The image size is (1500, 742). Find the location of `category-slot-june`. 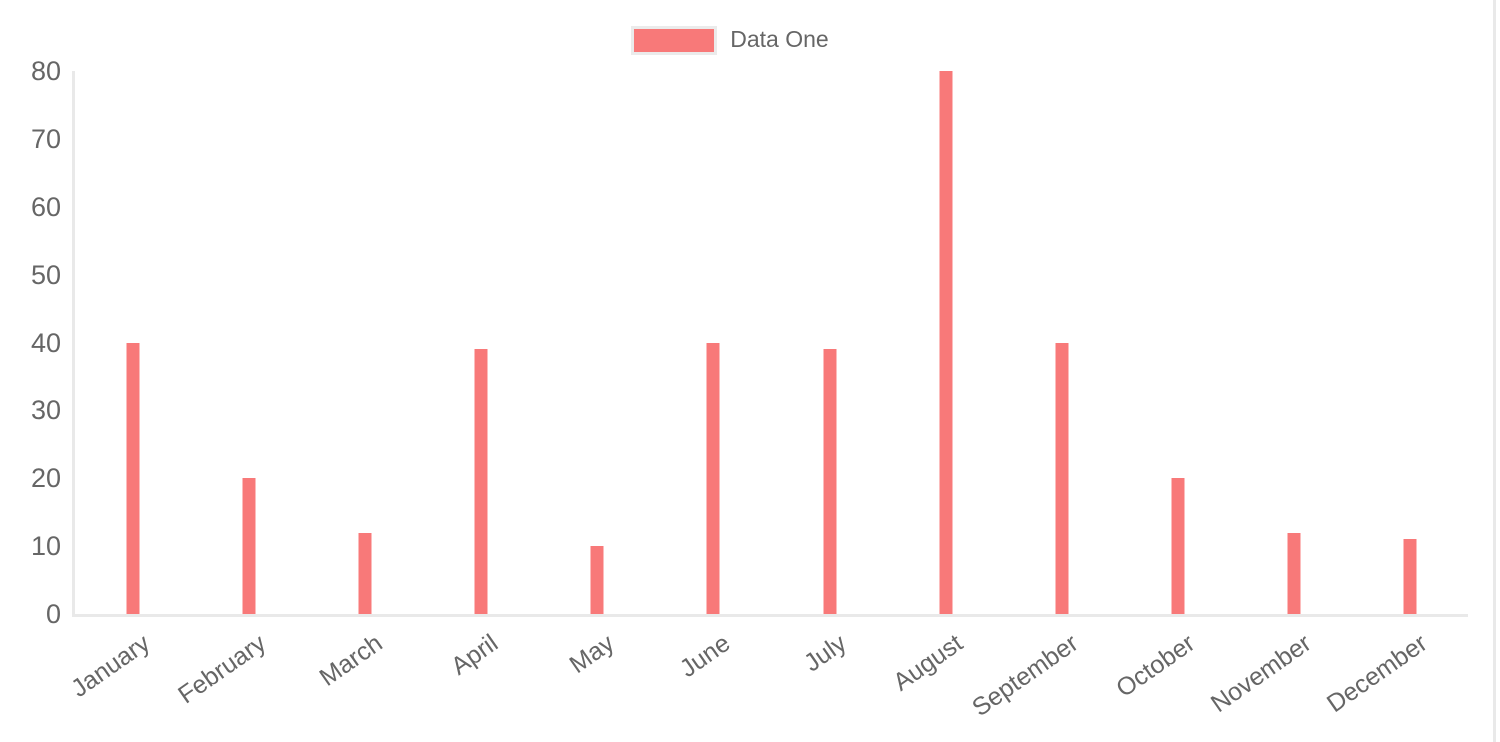

category-slot-june is located at coordinates (713, 342).